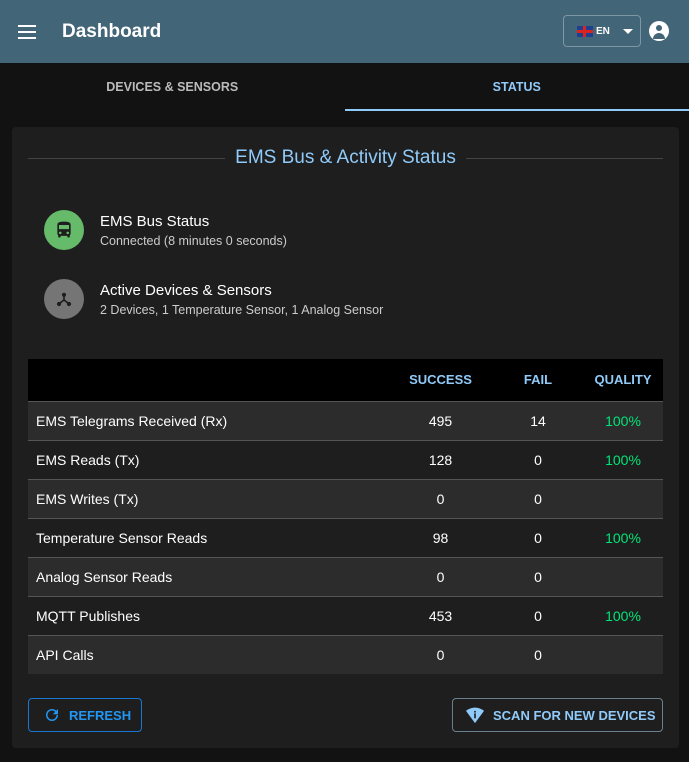 Image resolution: width=689 pixels, height=762 pixels. Describe the element at coordinates (208, 380) in the screenshot. I see `col-header-name` at that location.